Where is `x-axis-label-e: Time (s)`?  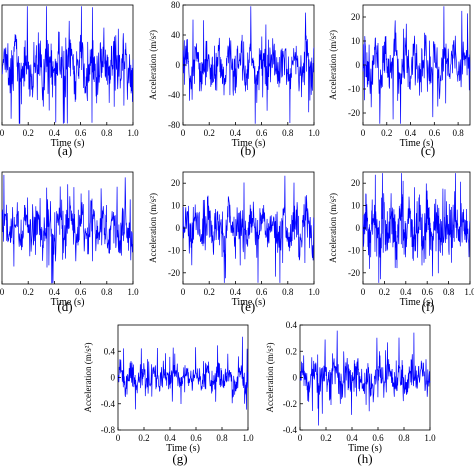 x-axis-label-e: Time (s) is located at coordinates (249, 302).